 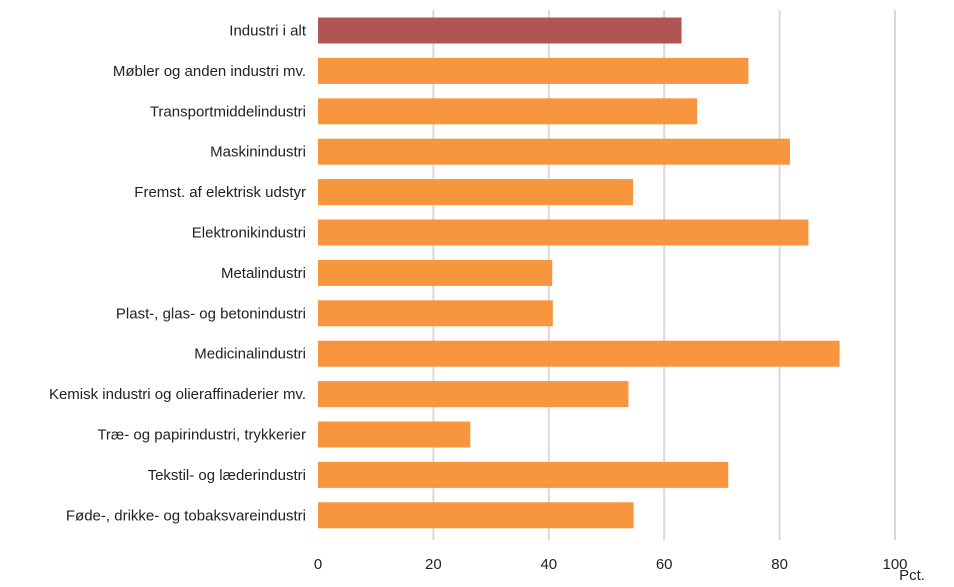 I want to click on x-tick-label: 0, so click(x=318, y=564).